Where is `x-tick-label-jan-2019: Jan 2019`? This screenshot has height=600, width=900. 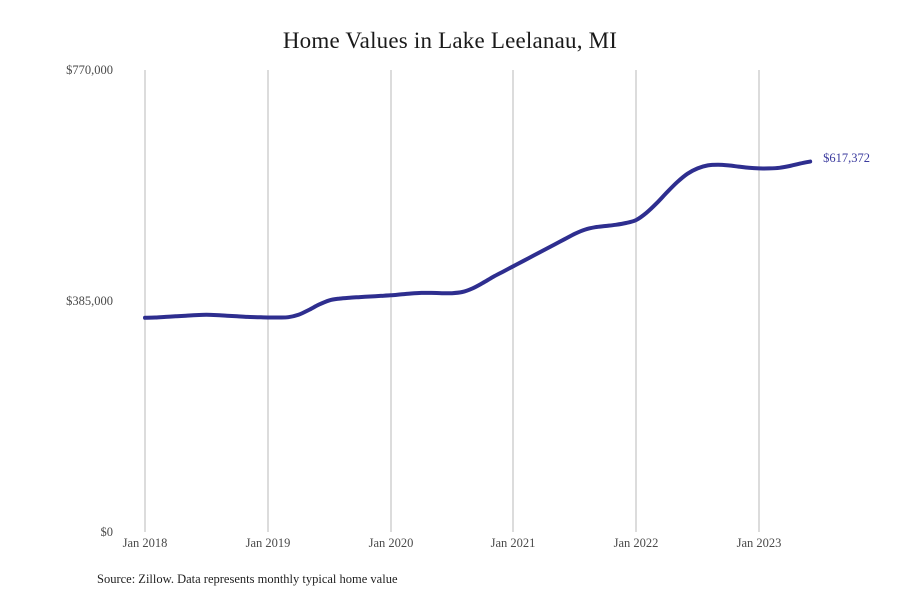
x-tick-label-jan-2019: Jan 2019 is located at coordinates (268, 543).